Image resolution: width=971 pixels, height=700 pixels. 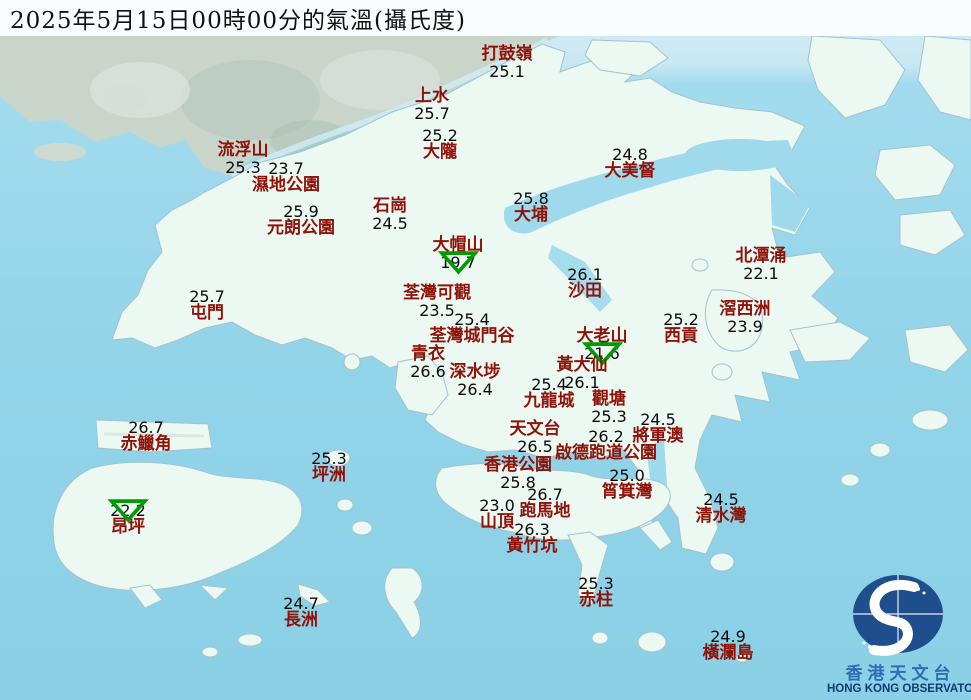 I want to click on station-筲箕灣: 25.0 筲箕灣, so click(x=627, y=484).